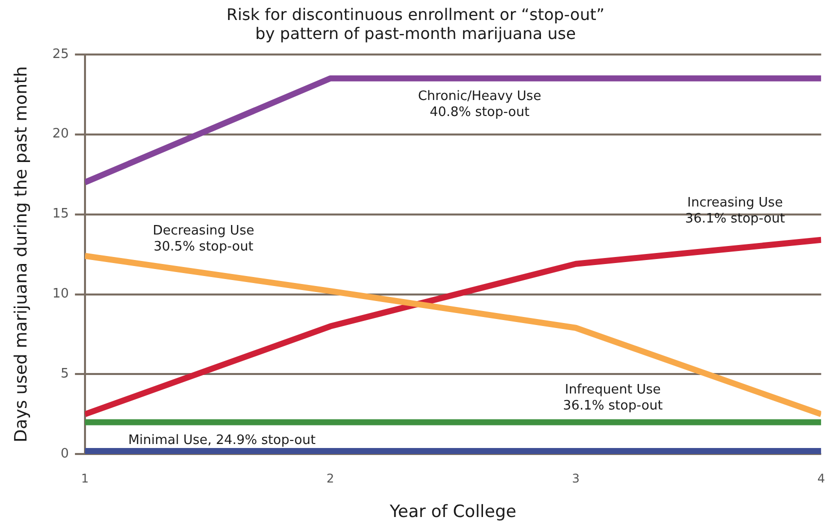  I want to click on y-tick-label: 15, so click(60, 214).